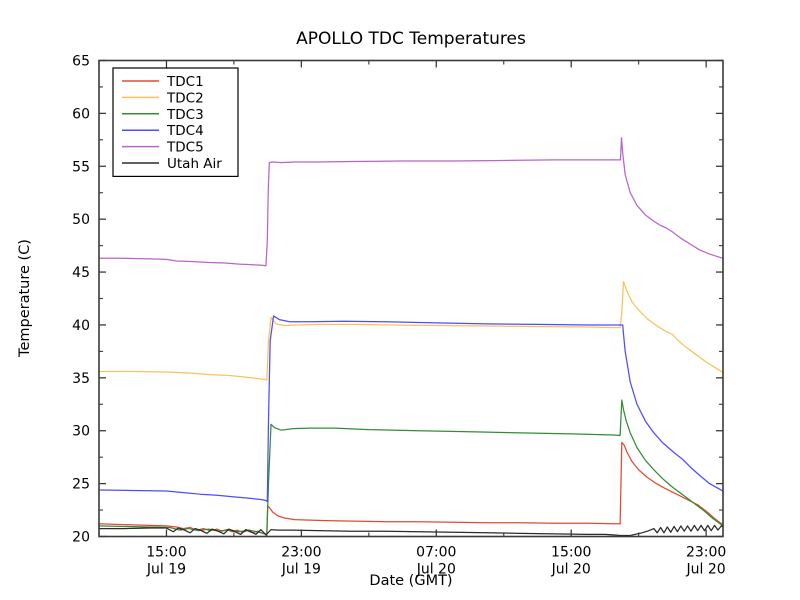 This screenshot has height=600, width=800. I want to click on legend-label-tdc2: TDC2, so click(185, 98).